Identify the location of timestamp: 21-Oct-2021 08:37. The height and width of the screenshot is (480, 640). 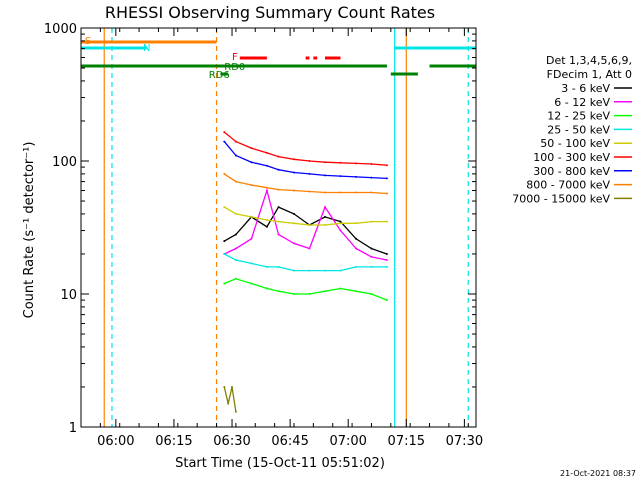
(598, 473).